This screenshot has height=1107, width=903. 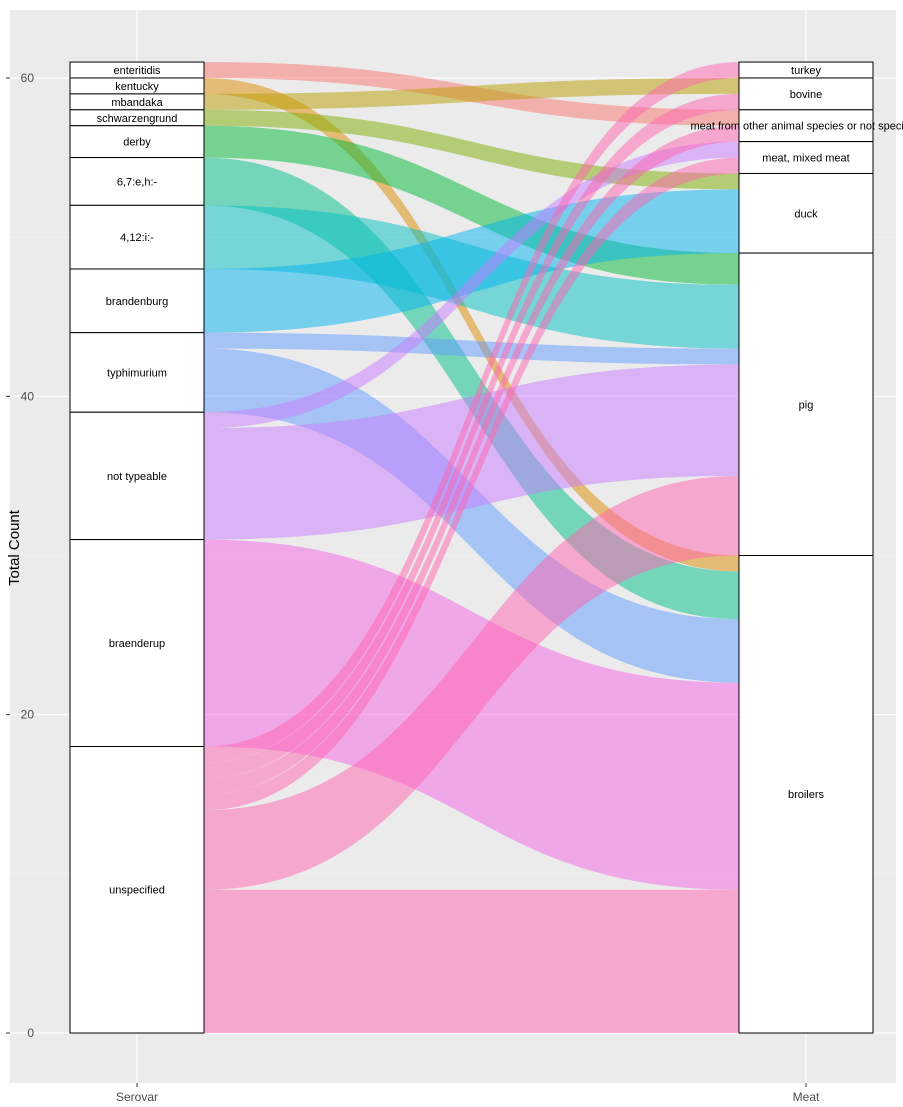 I want to click on y-tick-label: 40, so click(x=28, y=396).